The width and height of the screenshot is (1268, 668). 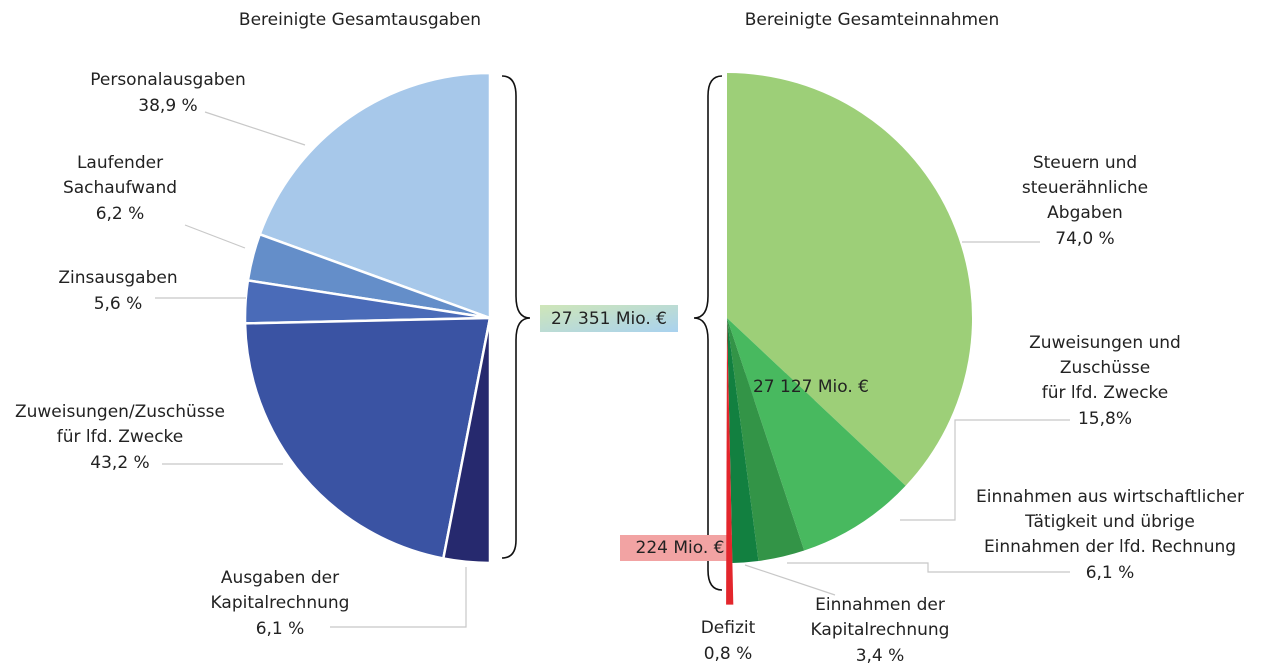 What do you see at coordinates (120, 188) in the screenshot?
I see `slice-label: Sachaufwand` at bounding box center [120, 188].